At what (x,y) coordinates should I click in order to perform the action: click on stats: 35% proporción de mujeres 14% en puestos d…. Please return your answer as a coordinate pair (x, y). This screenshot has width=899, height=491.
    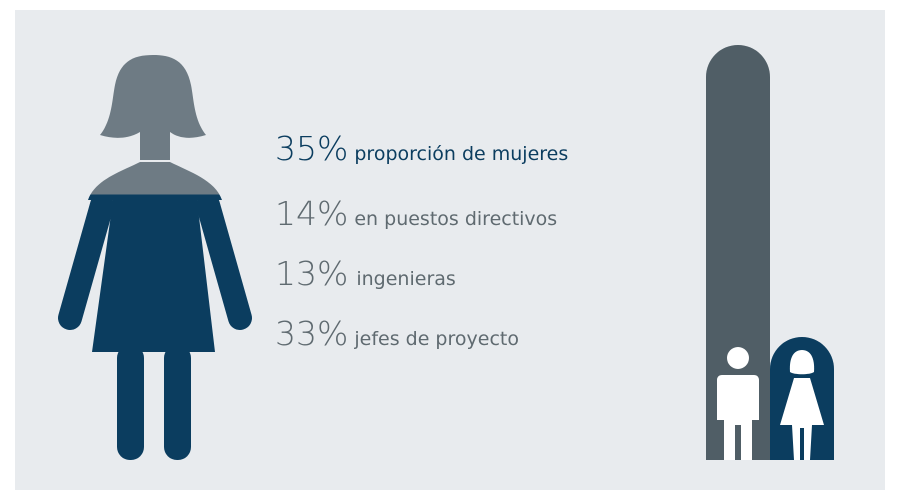
    Looking at the image, I should click on (421, 241).